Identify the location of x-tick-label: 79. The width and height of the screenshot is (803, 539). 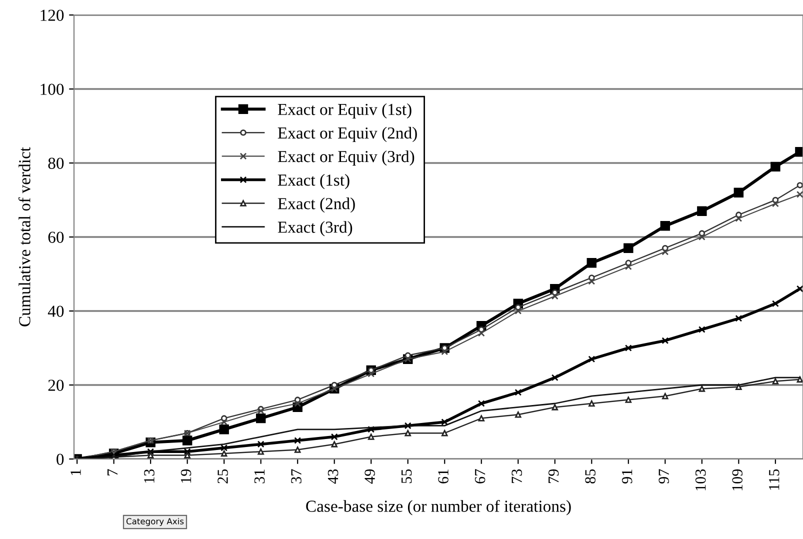
(553, 476).